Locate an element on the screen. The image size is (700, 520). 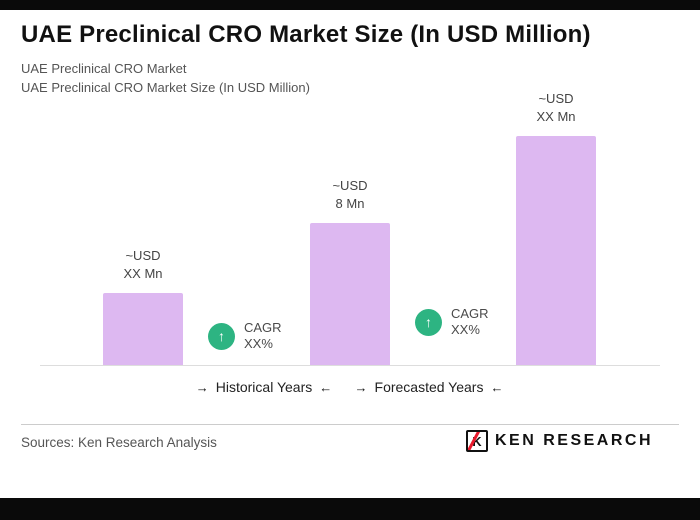
cagr-badge-2: ↑ CAGR XX% is located at coordinates (452, 322).